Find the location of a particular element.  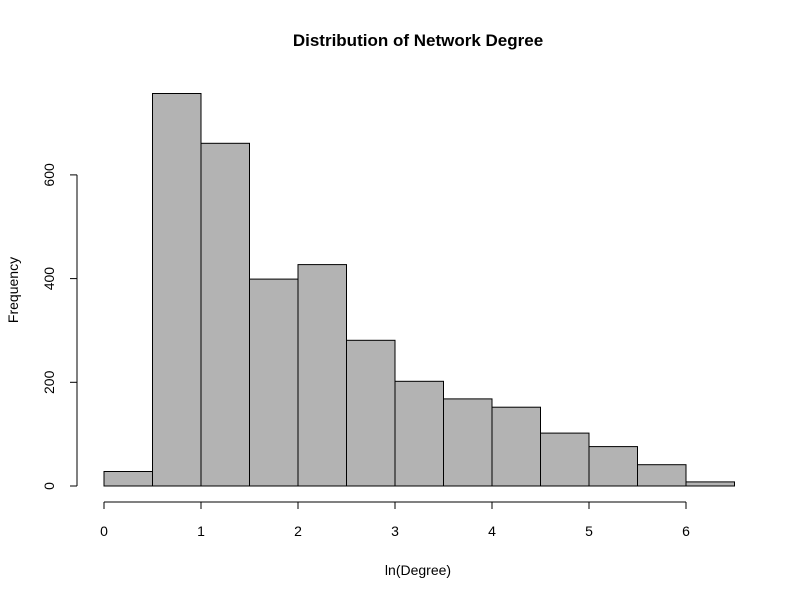

x-tick-label: 3 is located at coordinates (395, 531).